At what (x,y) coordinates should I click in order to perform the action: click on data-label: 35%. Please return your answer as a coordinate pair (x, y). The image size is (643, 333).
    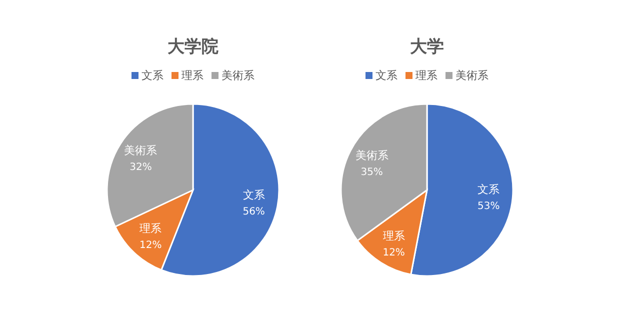
    Looking at the image, I should click on (371, 172).